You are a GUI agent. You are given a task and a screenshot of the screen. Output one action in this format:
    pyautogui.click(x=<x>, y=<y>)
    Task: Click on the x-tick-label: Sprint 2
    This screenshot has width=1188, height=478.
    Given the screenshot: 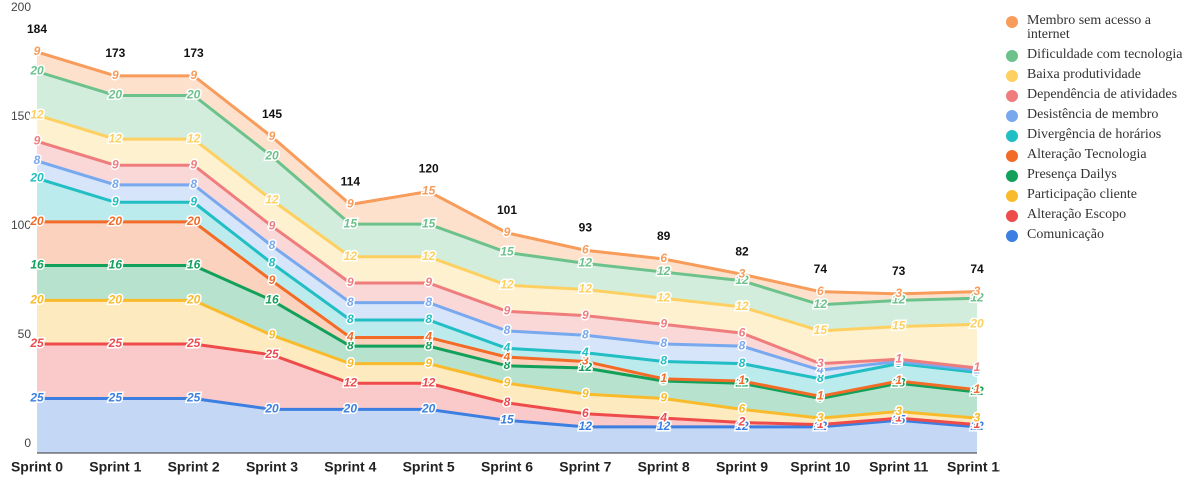 What is the action you would take?
    pyautogui.click(x=194, y=467)
    